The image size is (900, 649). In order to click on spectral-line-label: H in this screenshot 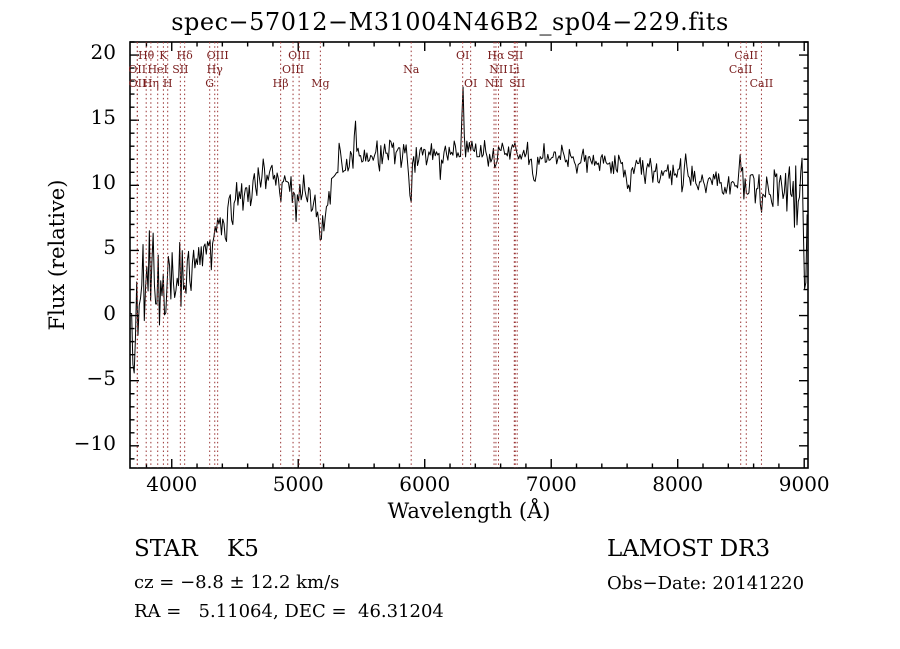, I will do `click(167, 83)`.